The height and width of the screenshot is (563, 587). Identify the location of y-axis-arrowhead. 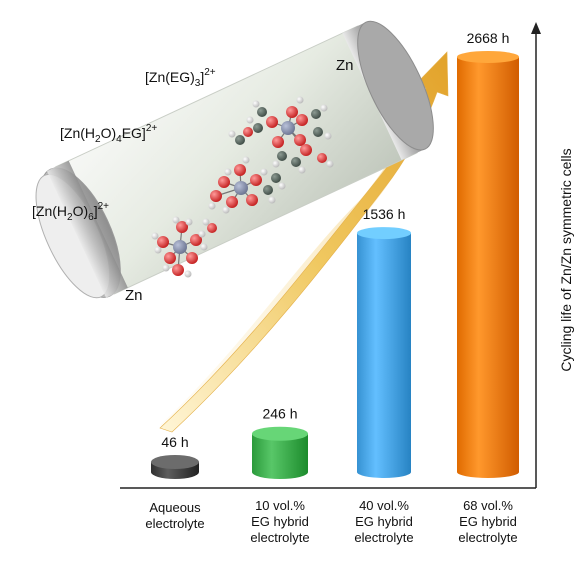
(536, 28).